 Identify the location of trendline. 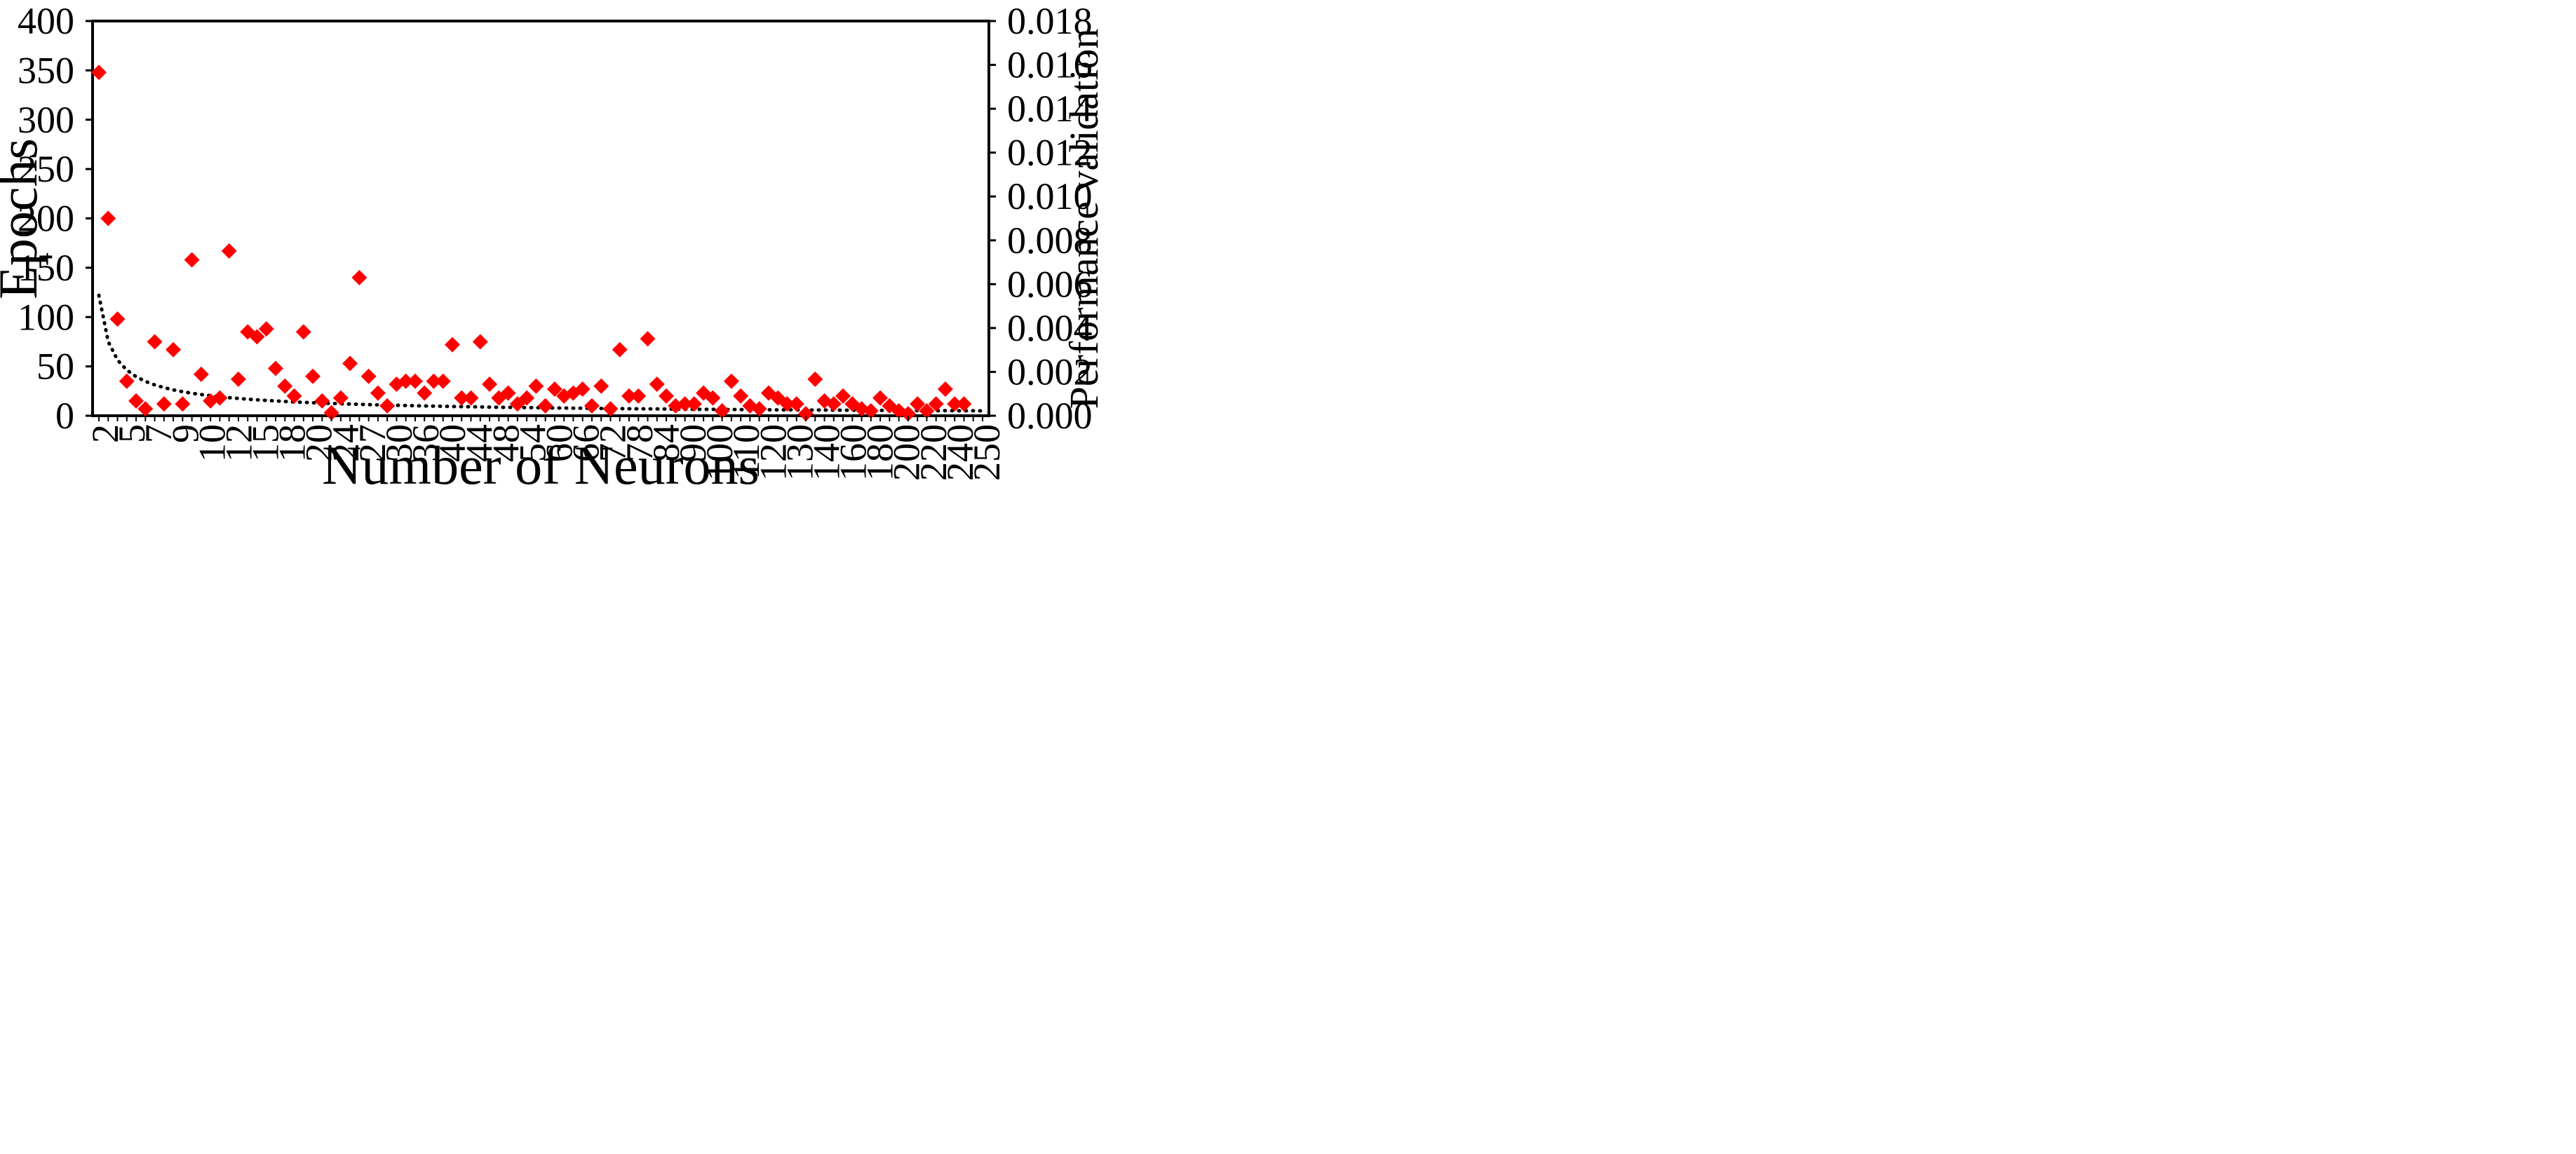
(541, 353).